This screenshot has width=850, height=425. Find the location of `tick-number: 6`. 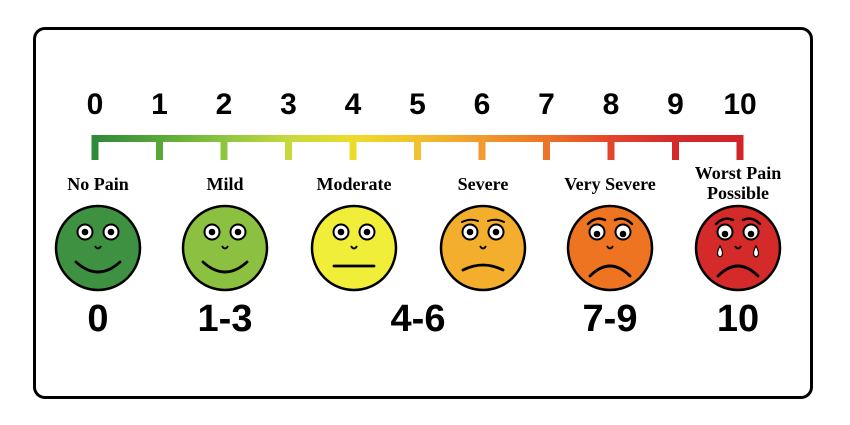

tick-number: 6 is located at coordinates (482, 104).